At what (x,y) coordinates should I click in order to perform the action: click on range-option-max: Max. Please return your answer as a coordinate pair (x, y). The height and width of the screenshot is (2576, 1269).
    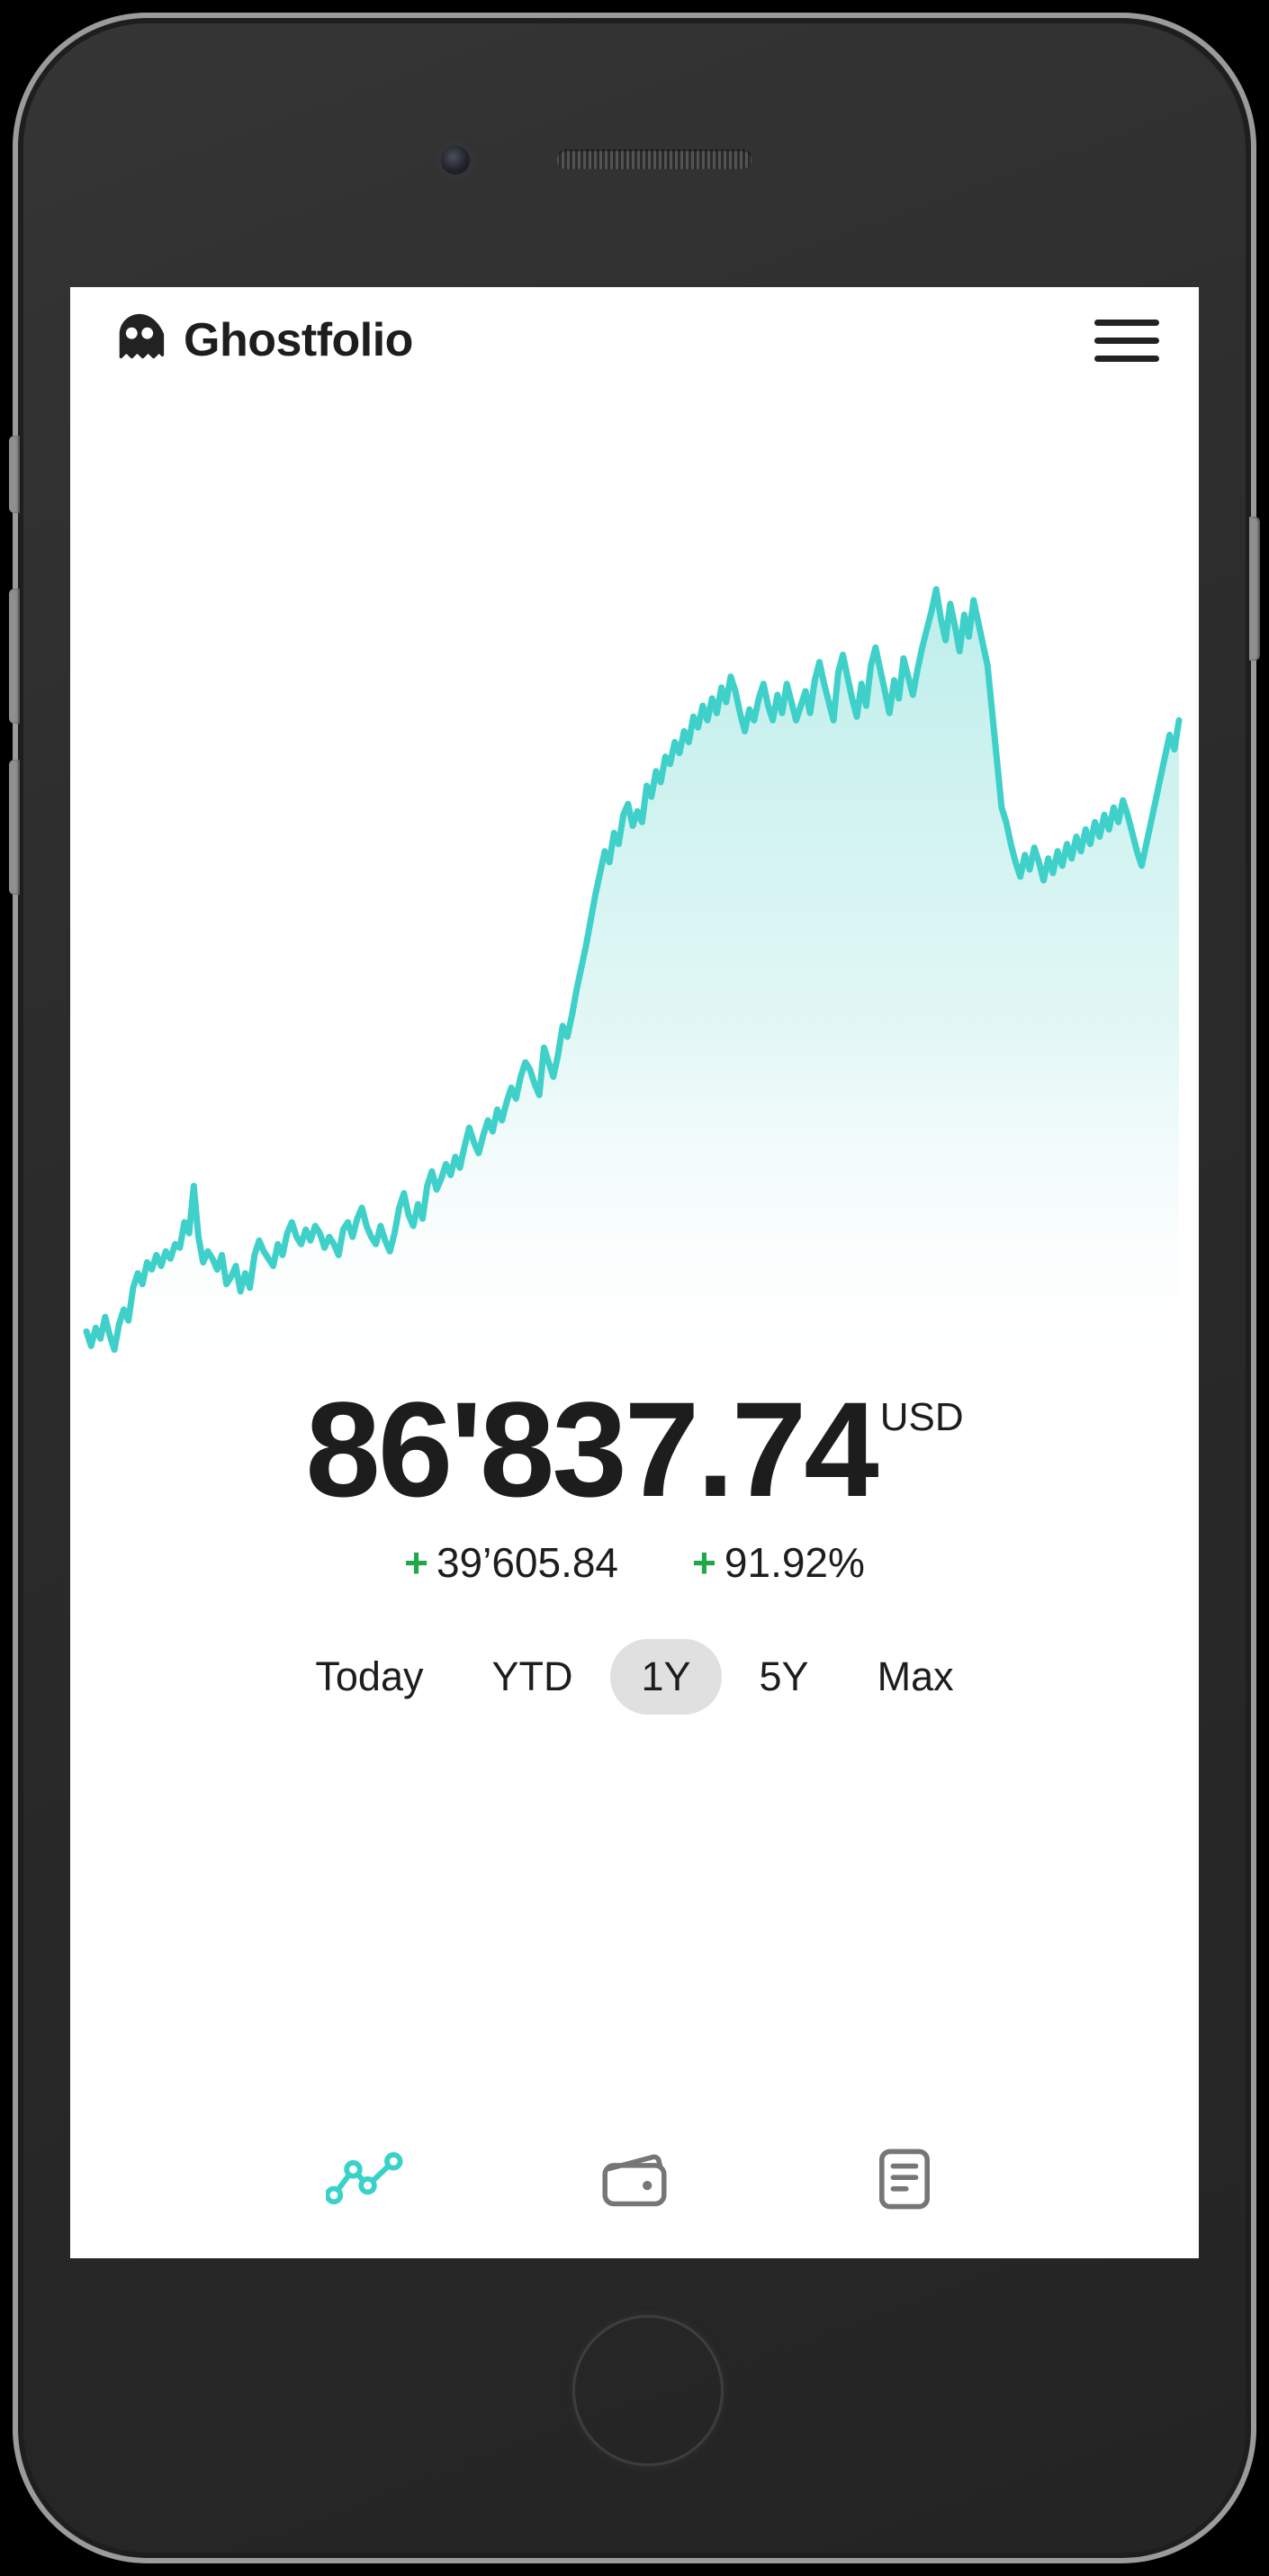
    Looking at the image, I should click on (916, 1676).